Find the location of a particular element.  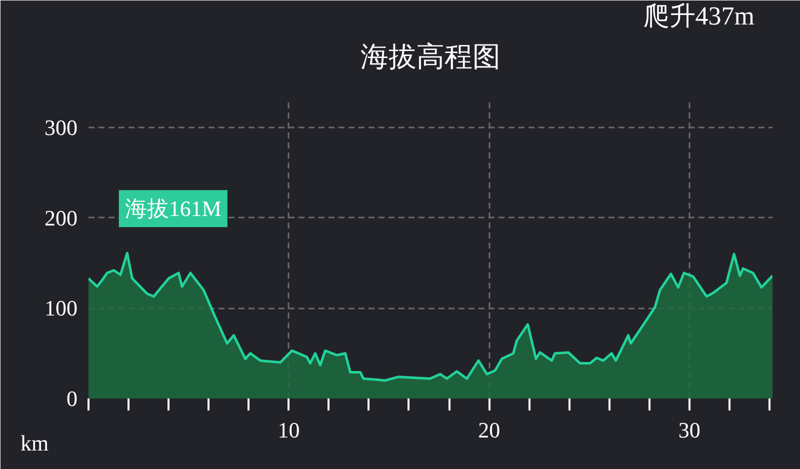

chart-title: 海拔高程图 is located at coordinates (430, 57).